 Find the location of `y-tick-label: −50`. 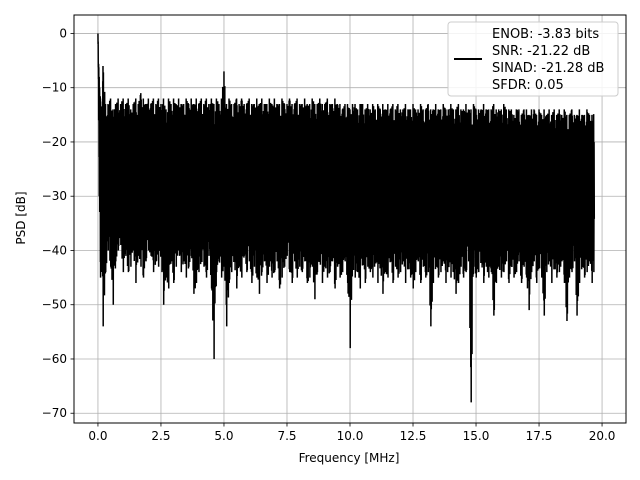

y-tick-label: −50 is located at coordinates (54, 305).